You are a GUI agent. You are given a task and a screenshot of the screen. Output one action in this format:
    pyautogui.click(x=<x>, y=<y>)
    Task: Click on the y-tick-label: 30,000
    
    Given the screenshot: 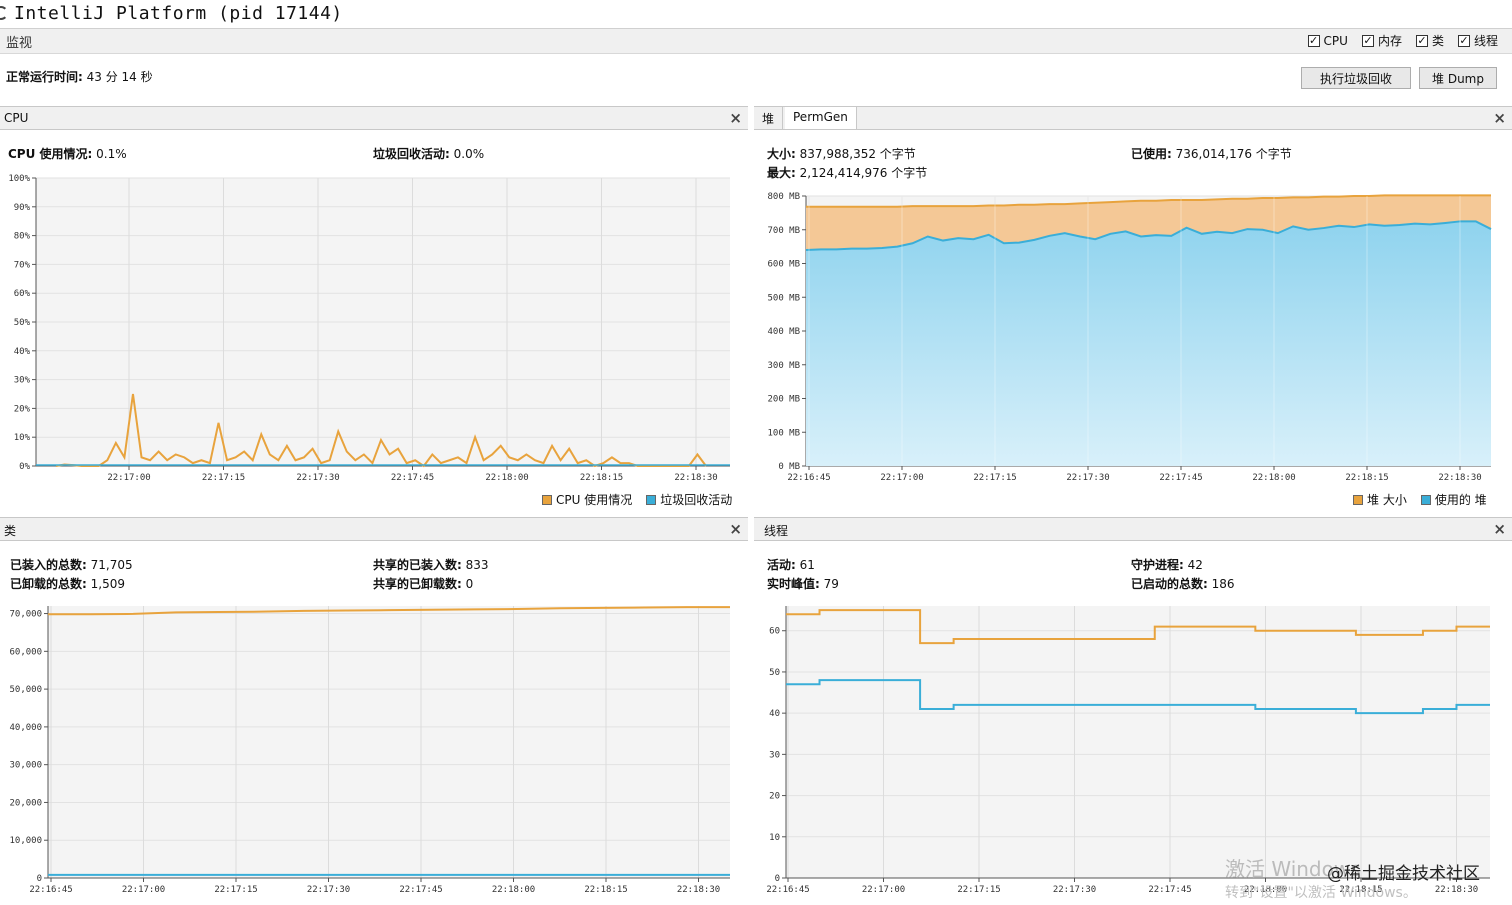 What is the action you would take?
    pyautogui.click(x=25, y=766)
    